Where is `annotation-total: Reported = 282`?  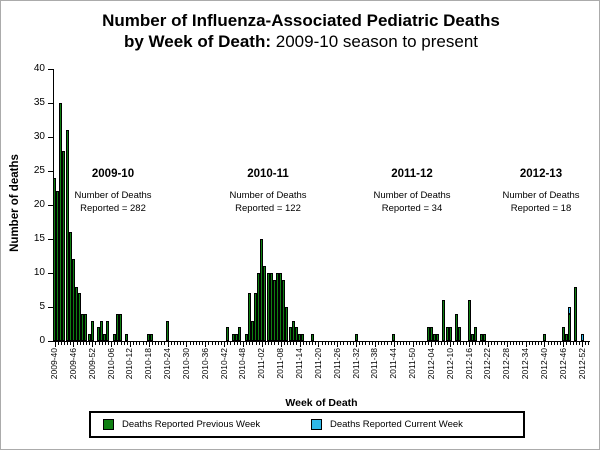 annotation-total: Reported = 282 is located at coordinates (113, 208).